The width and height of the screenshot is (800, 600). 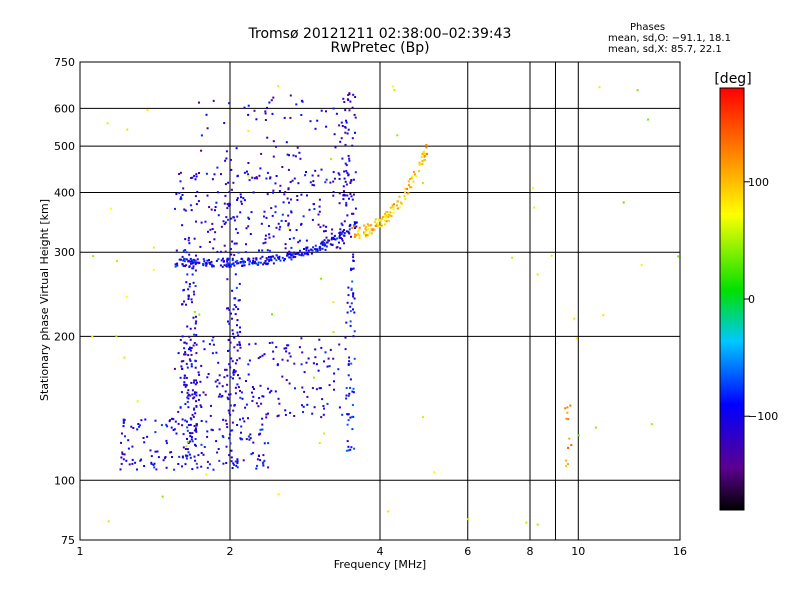 What do you see at coordinates (64, 108) in the screenshot?
I see `y-tick-label: 600` at bounding box center [64, 108].